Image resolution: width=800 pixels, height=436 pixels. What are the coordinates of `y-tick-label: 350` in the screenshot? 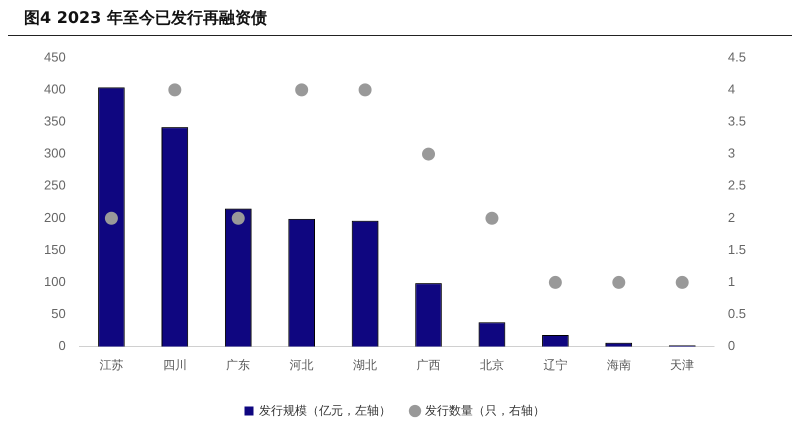 It's located at (55, 121).